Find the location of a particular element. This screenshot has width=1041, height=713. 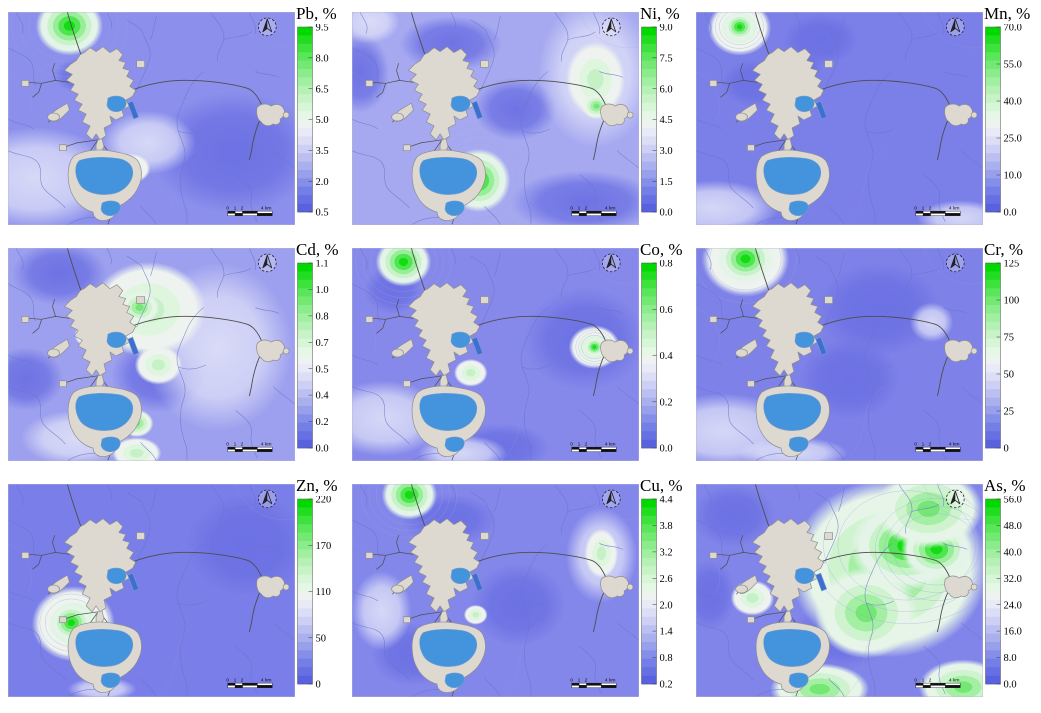

colorbar-tick-label: 40.0 is located at coordinates (1013, 553).